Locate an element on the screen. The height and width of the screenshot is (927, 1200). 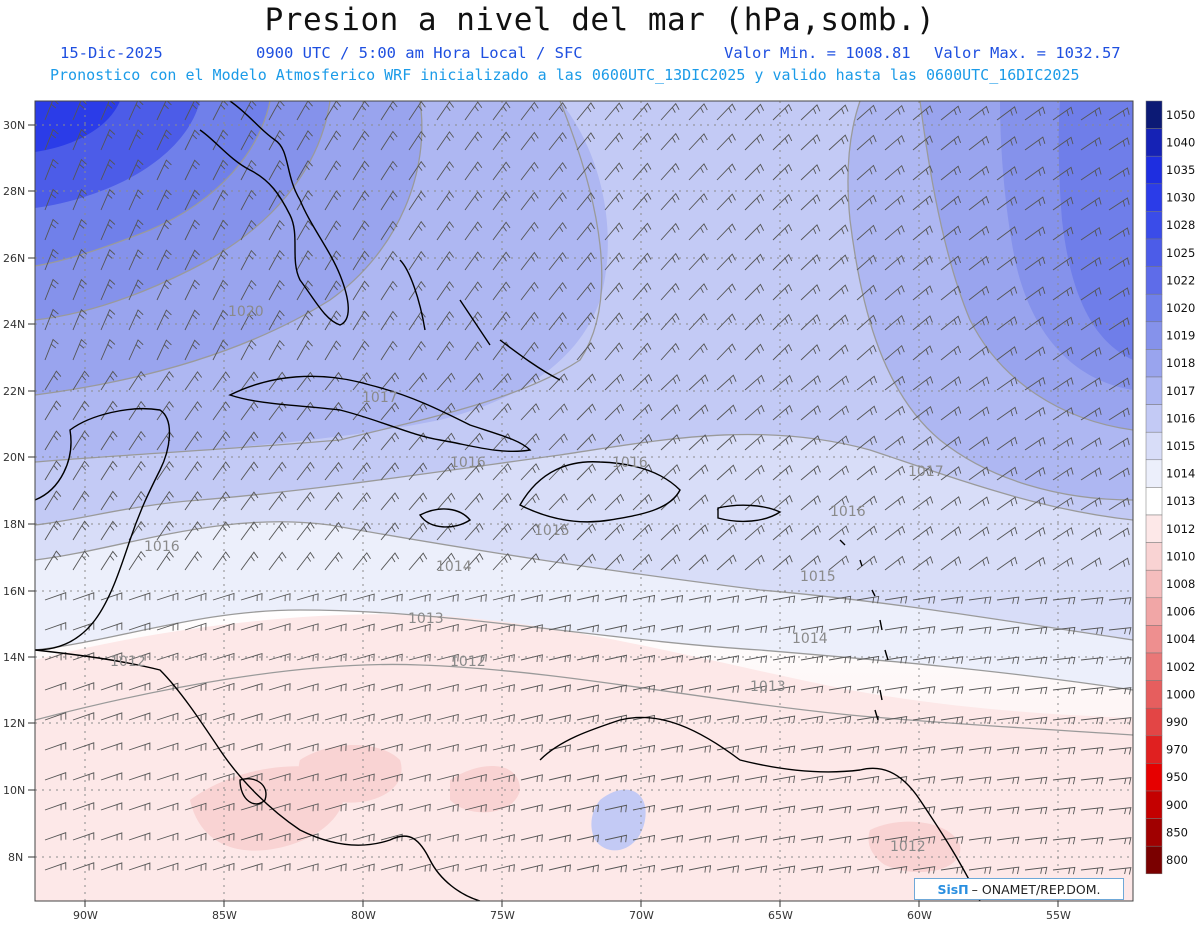
lesser-antilles is located at coordinates (864, 630).